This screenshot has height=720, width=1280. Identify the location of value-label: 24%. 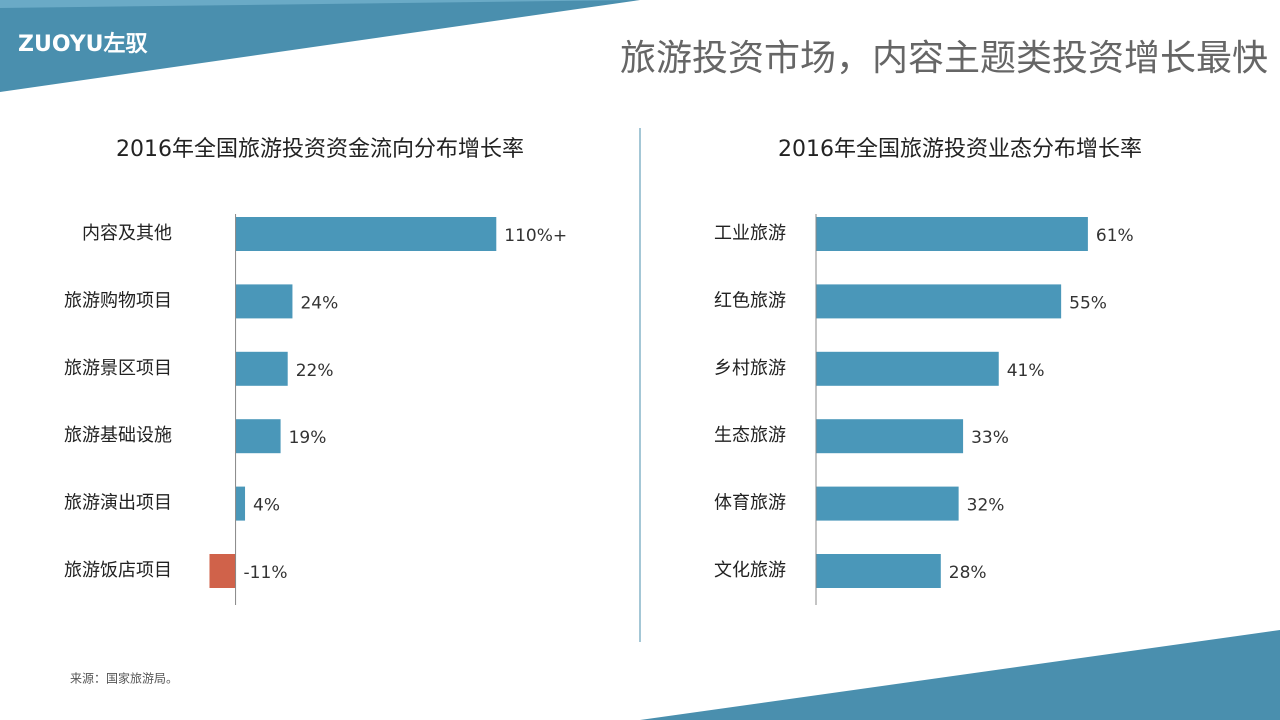
(319, 303).